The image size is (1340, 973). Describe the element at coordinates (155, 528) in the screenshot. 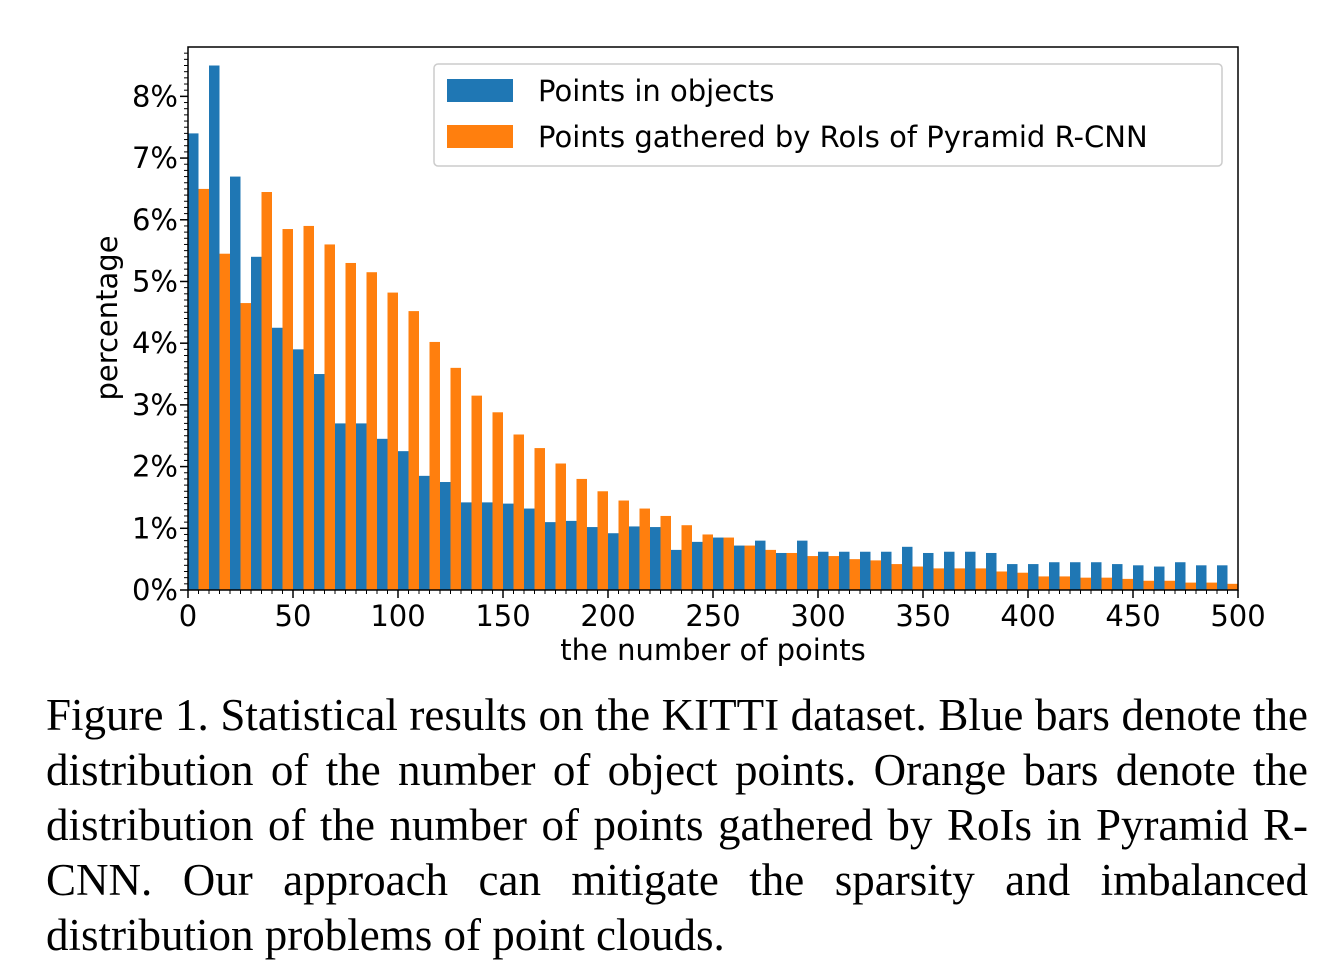

I see `y-tick-label: 1%` at that location.